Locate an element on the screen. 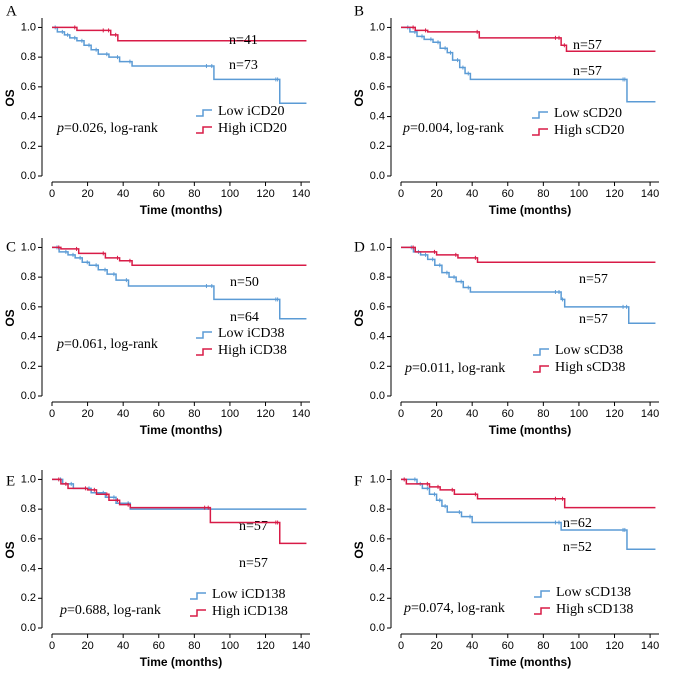  panel-label: F is located at coordinates (358, 481).